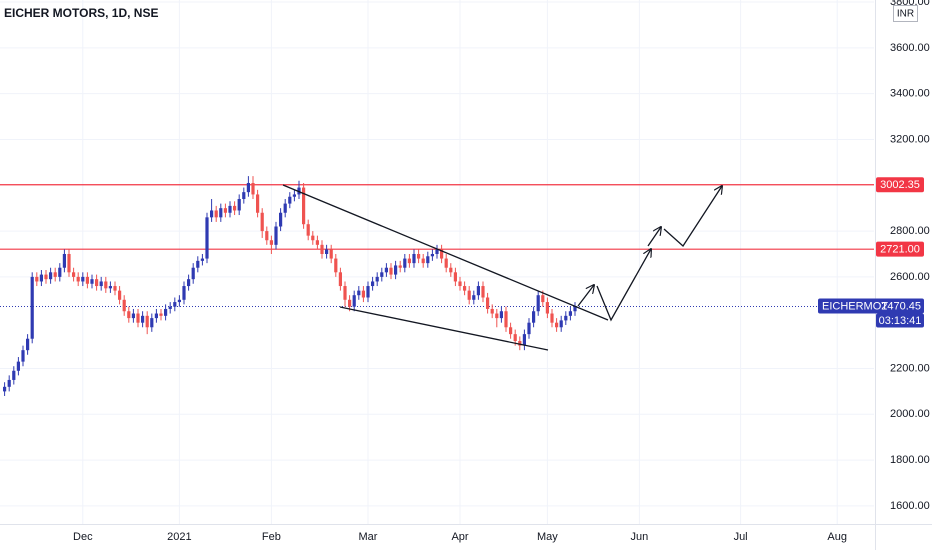 This screenshot has width=932, height=550. I want to click on x-tick-label: 2021, so click(179, 537).